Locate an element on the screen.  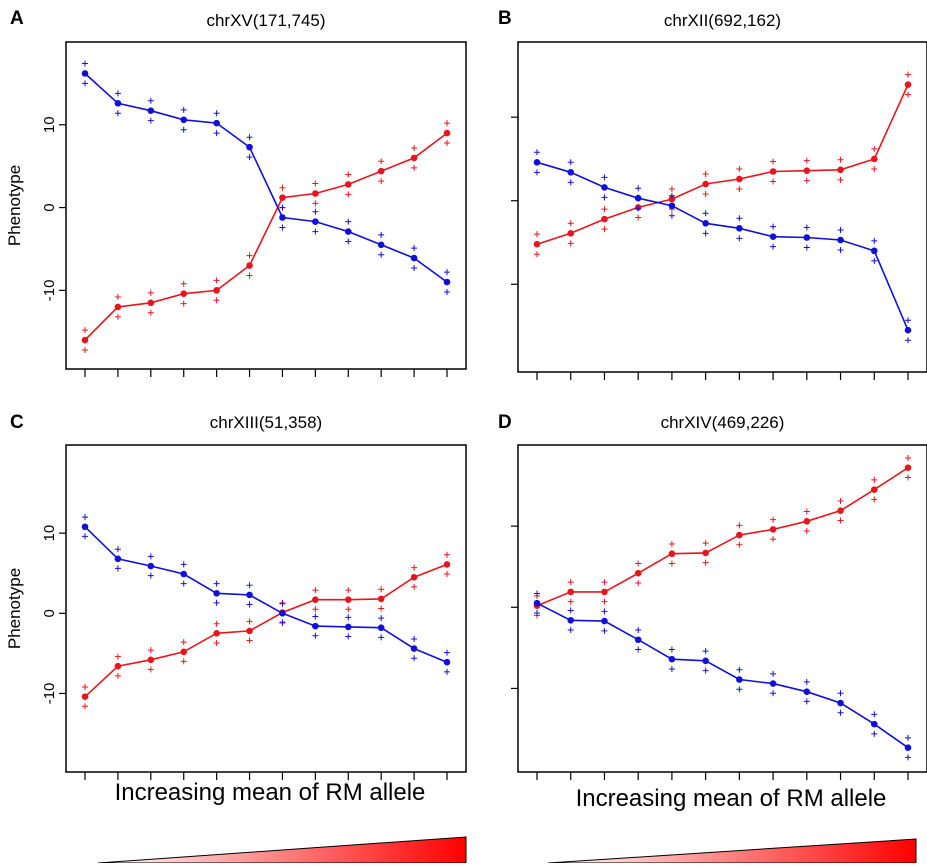
panel-title: chrXIII(51,358) is located at coordinates (266, 422).